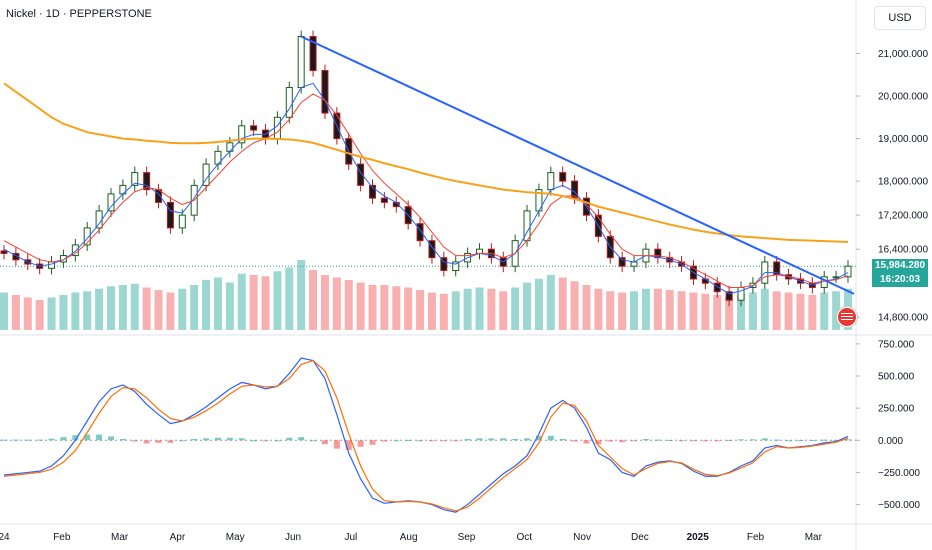 The image size is (932, 550). I want to click on currency-selector: USD, so click(900, 18).